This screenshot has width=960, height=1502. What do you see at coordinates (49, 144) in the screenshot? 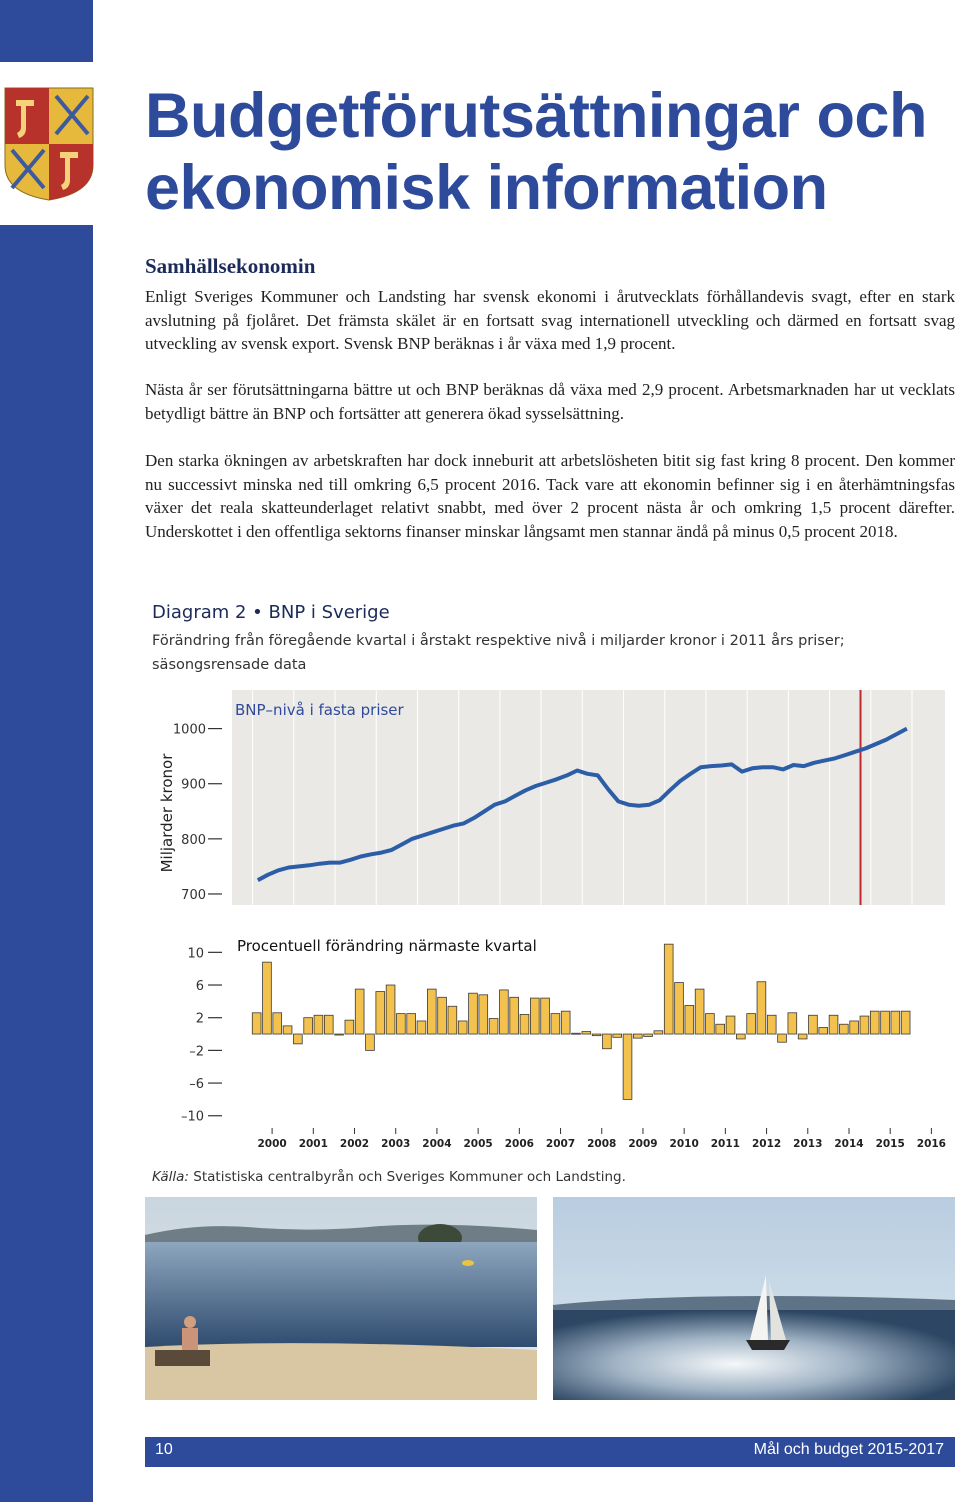
I see `coat-of-arms` at bounding box center [49, 144].